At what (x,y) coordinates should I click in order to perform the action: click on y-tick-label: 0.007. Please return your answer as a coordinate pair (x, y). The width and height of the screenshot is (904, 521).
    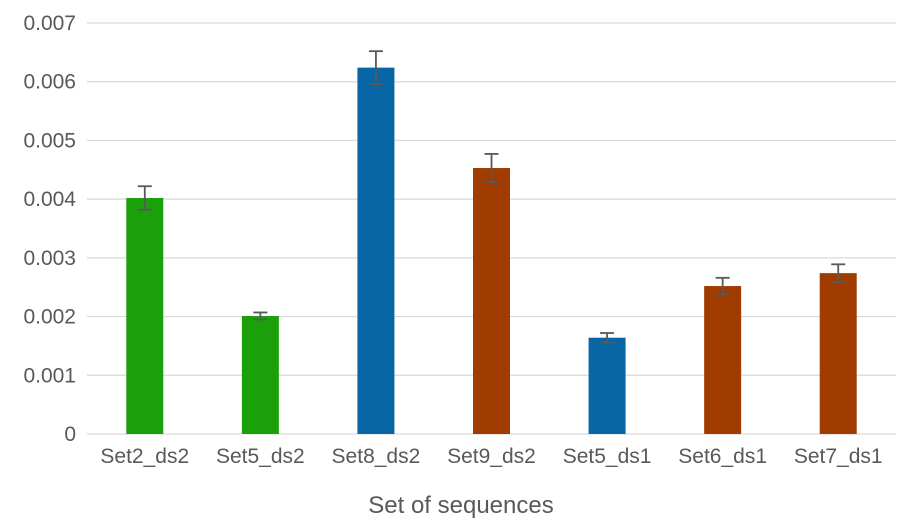
    Looking at the image, I should click on (49, 23).